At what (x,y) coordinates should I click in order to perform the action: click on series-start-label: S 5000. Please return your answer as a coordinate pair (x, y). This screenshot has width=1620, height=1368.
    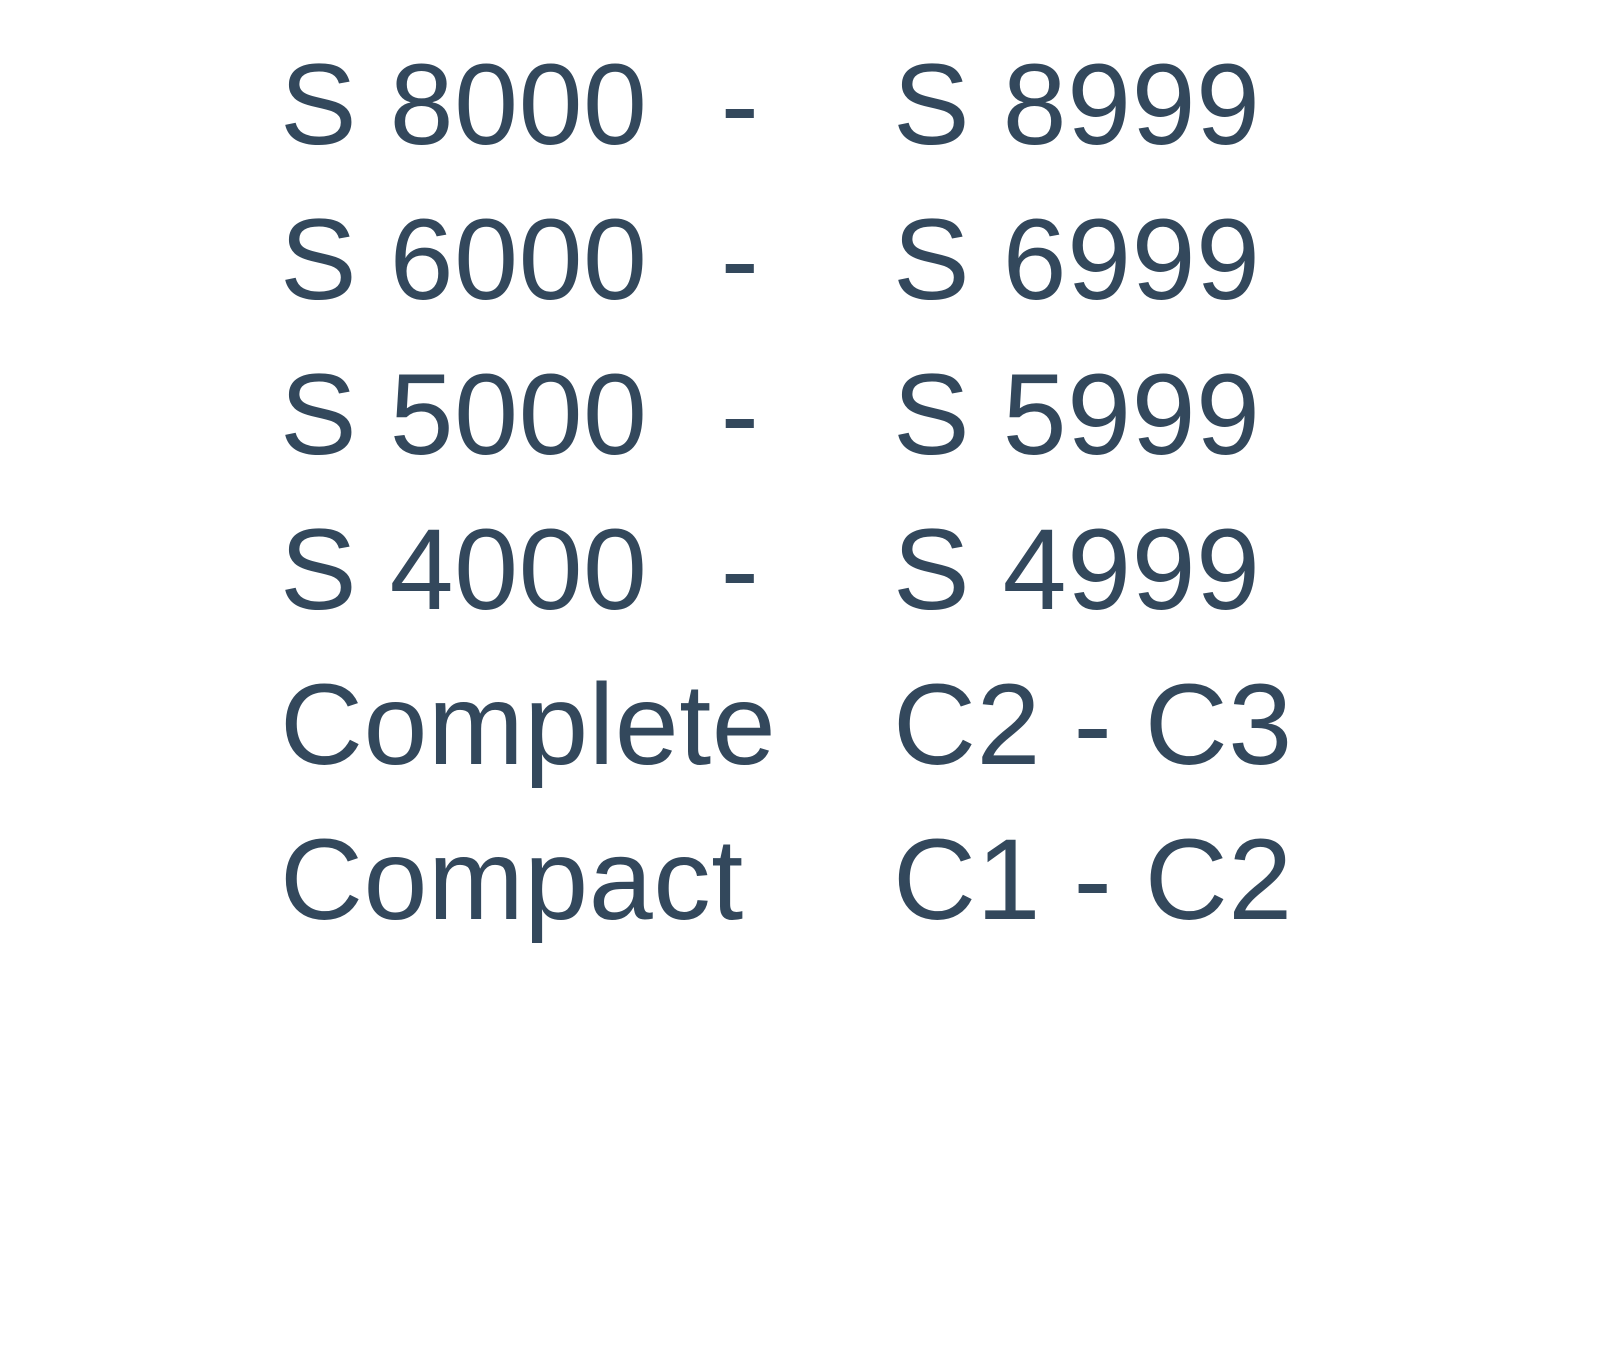
    Looking at the image, I should click on (464, 415).